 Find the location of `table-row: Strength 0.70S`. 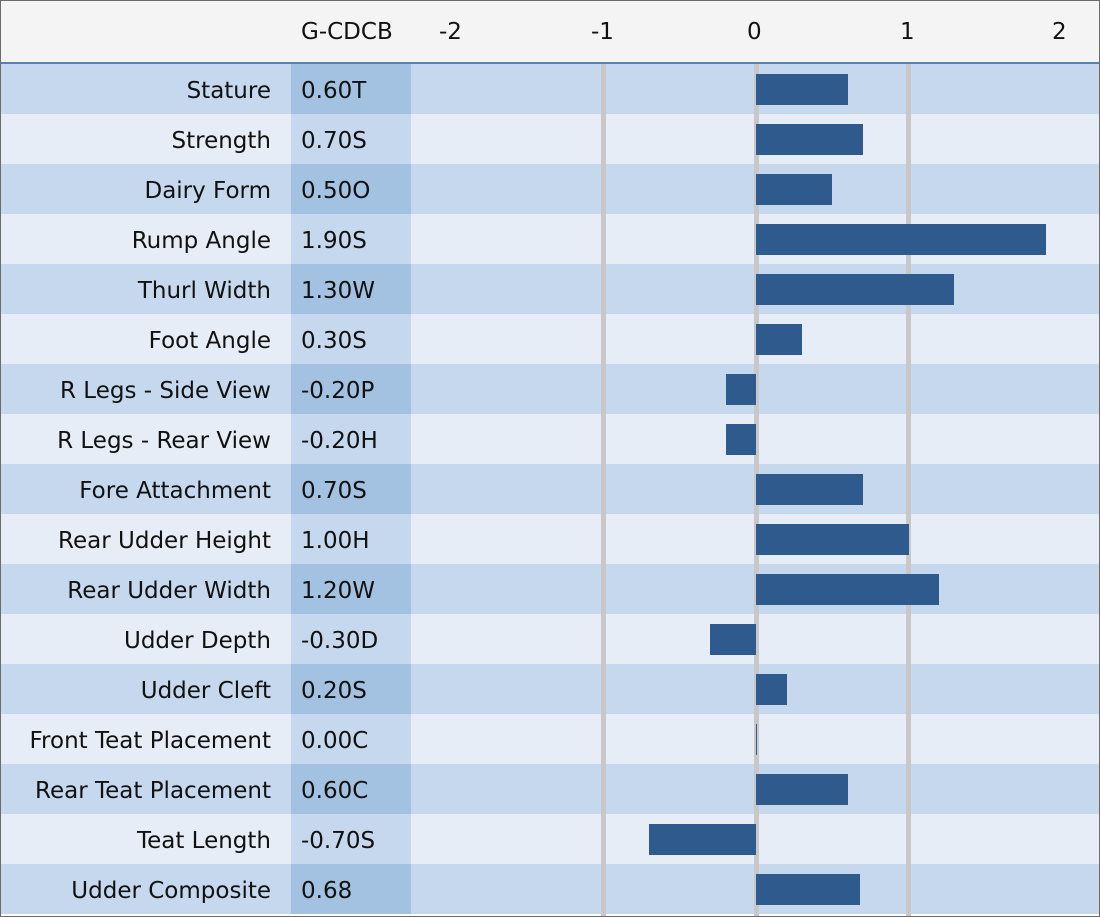

table-row: Strength 0.70S is located at coordinates (550, 139).